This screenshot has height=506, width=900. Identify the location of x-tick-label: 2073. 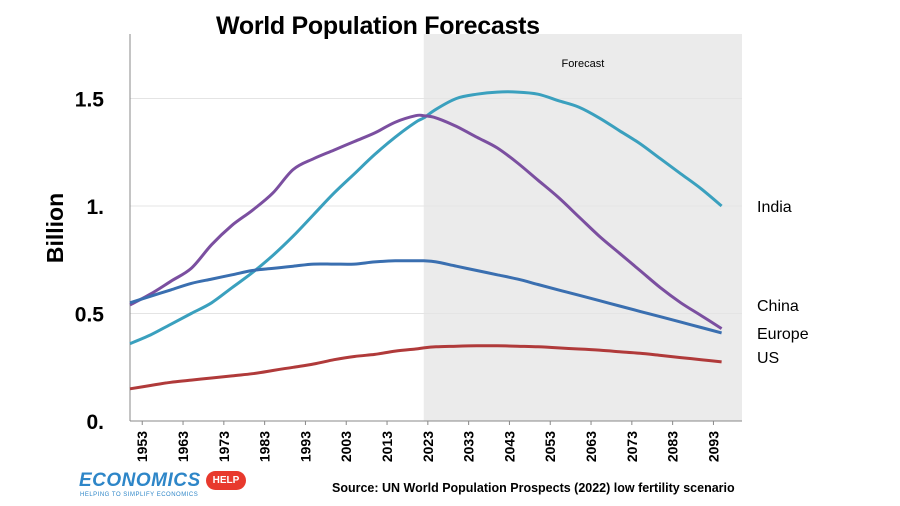
(632, 446).